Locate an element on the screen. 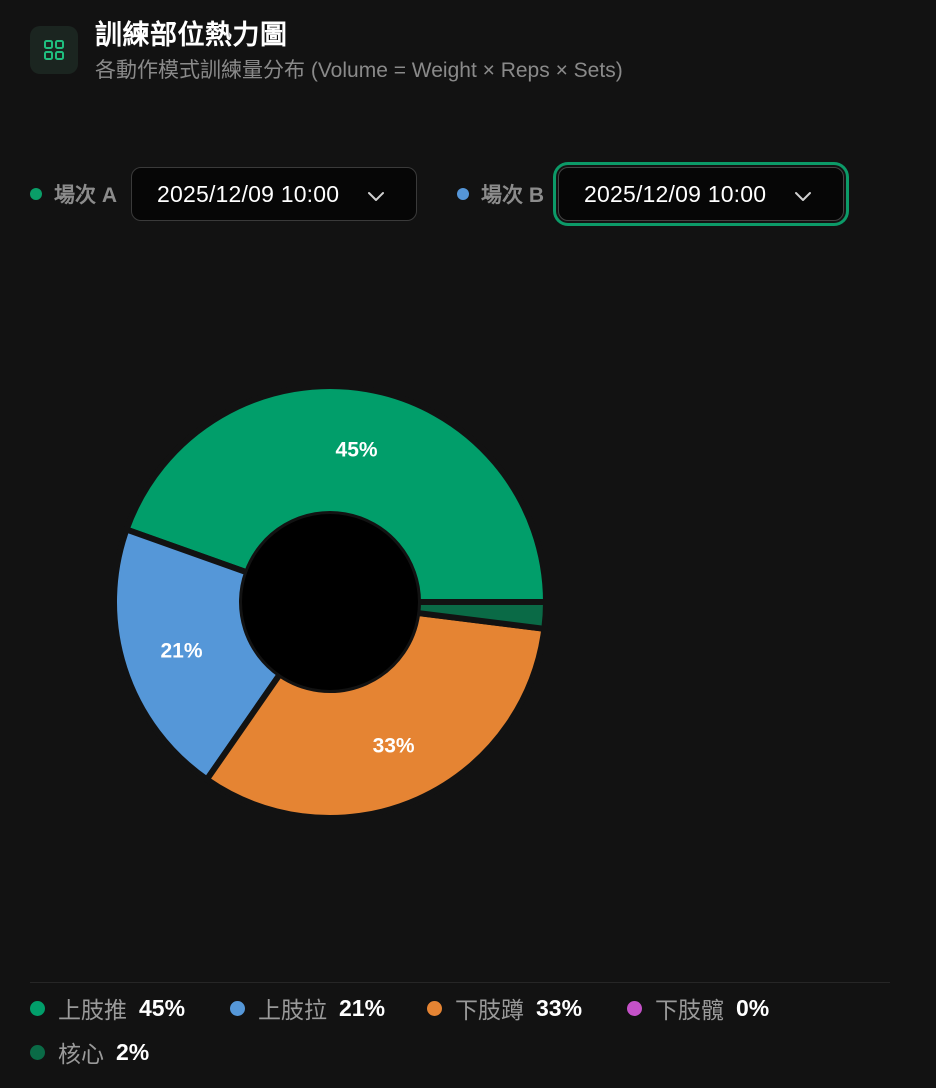  session-a-select: 2025/12/09 10:00 is located at coordinates (274, 194).